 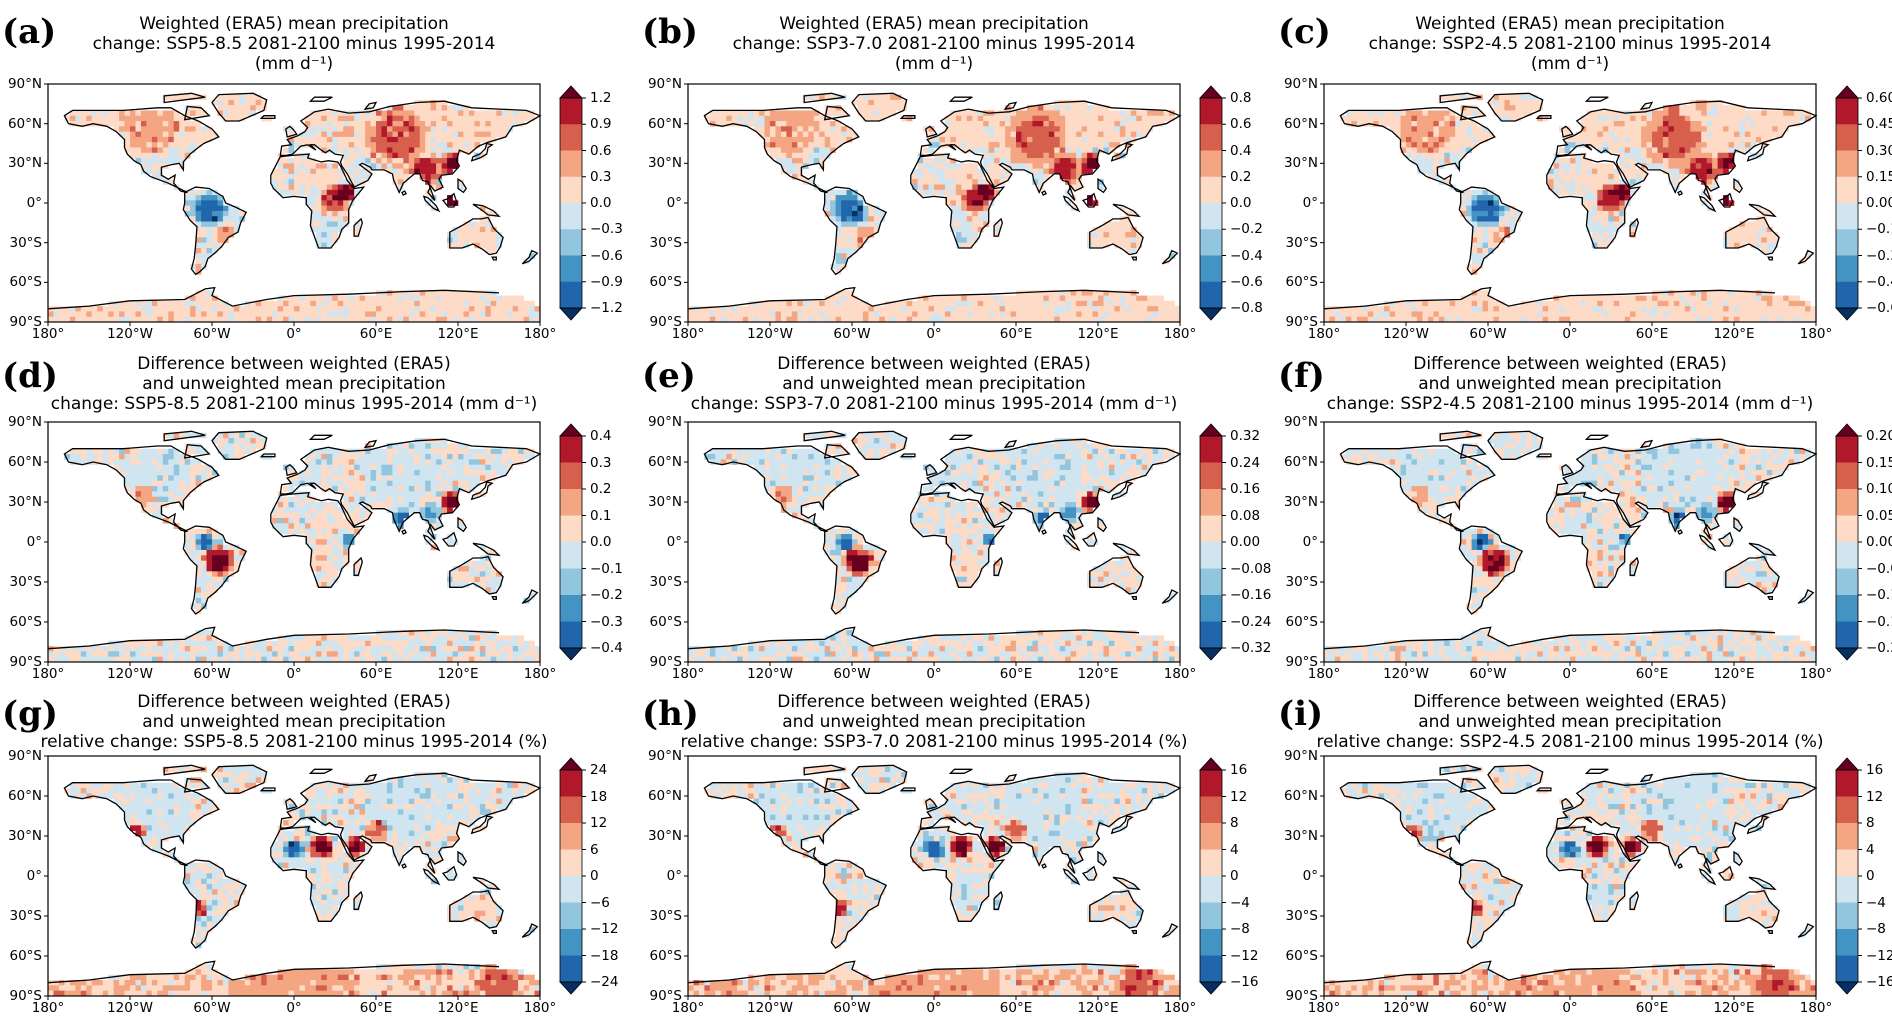 What do you see at coordinates (934, 334) in the screenshot?
I see `lon-tick-label: 0°` at bounding box center [934, 334].